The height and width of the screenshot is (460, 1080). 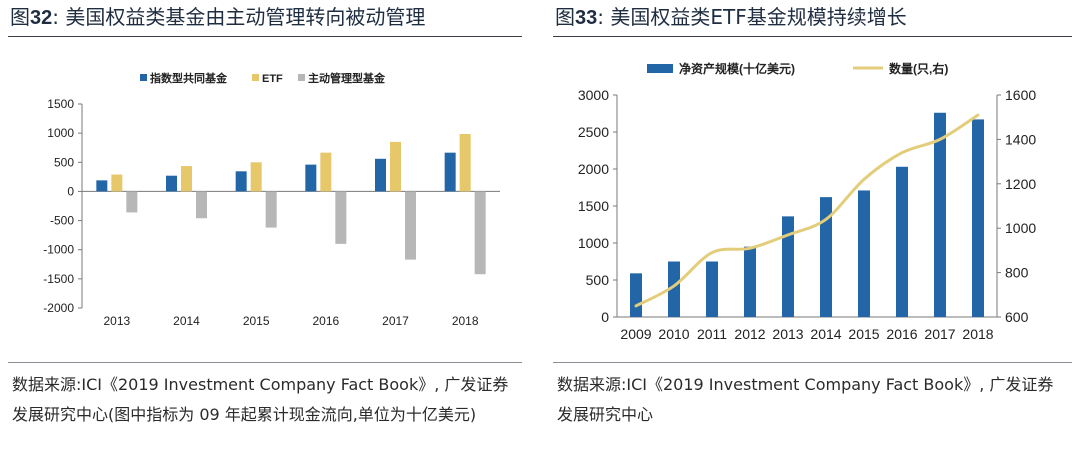 I want to click on y-right-tick-label: 1000, so click(x=1020, y=228).